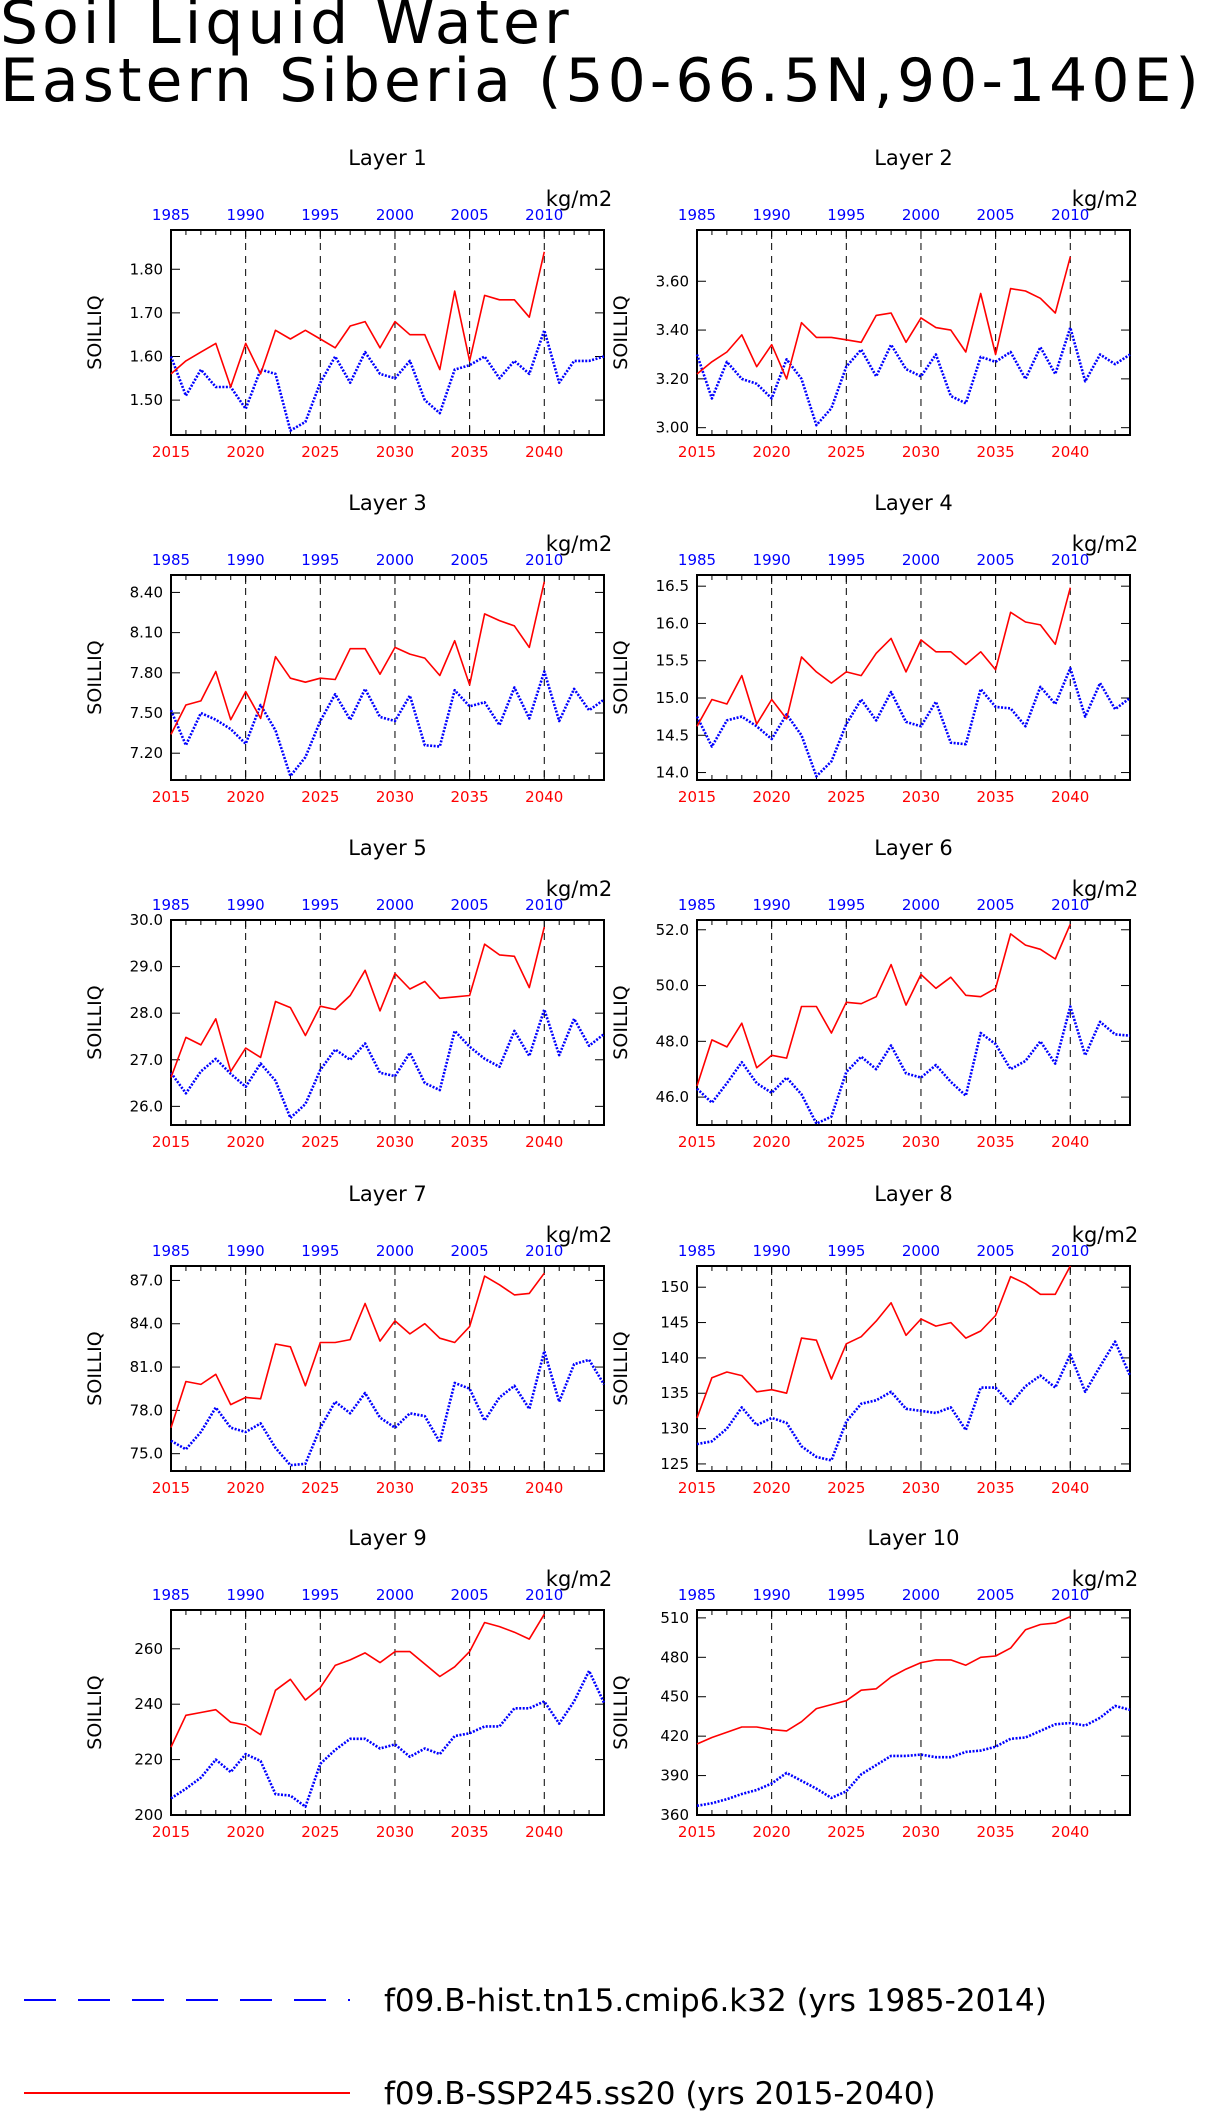  Describe the element at coordinates (146, 673) in the screenshot. I see `y-tick-label: 7.80` at that location.